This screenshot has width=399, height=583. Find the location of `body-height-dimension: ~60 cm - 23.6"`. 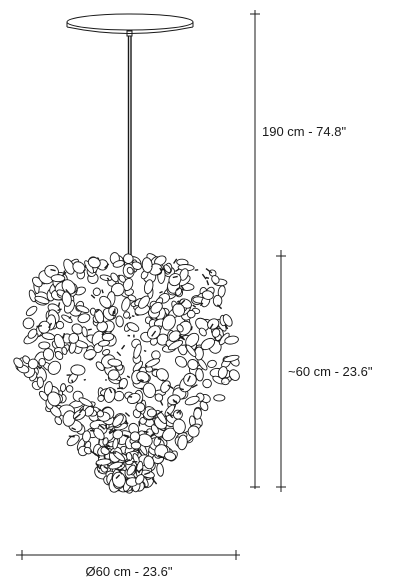

body-height-dimension: ~60 cm - 23.6" is located at coordinates (324, 371).